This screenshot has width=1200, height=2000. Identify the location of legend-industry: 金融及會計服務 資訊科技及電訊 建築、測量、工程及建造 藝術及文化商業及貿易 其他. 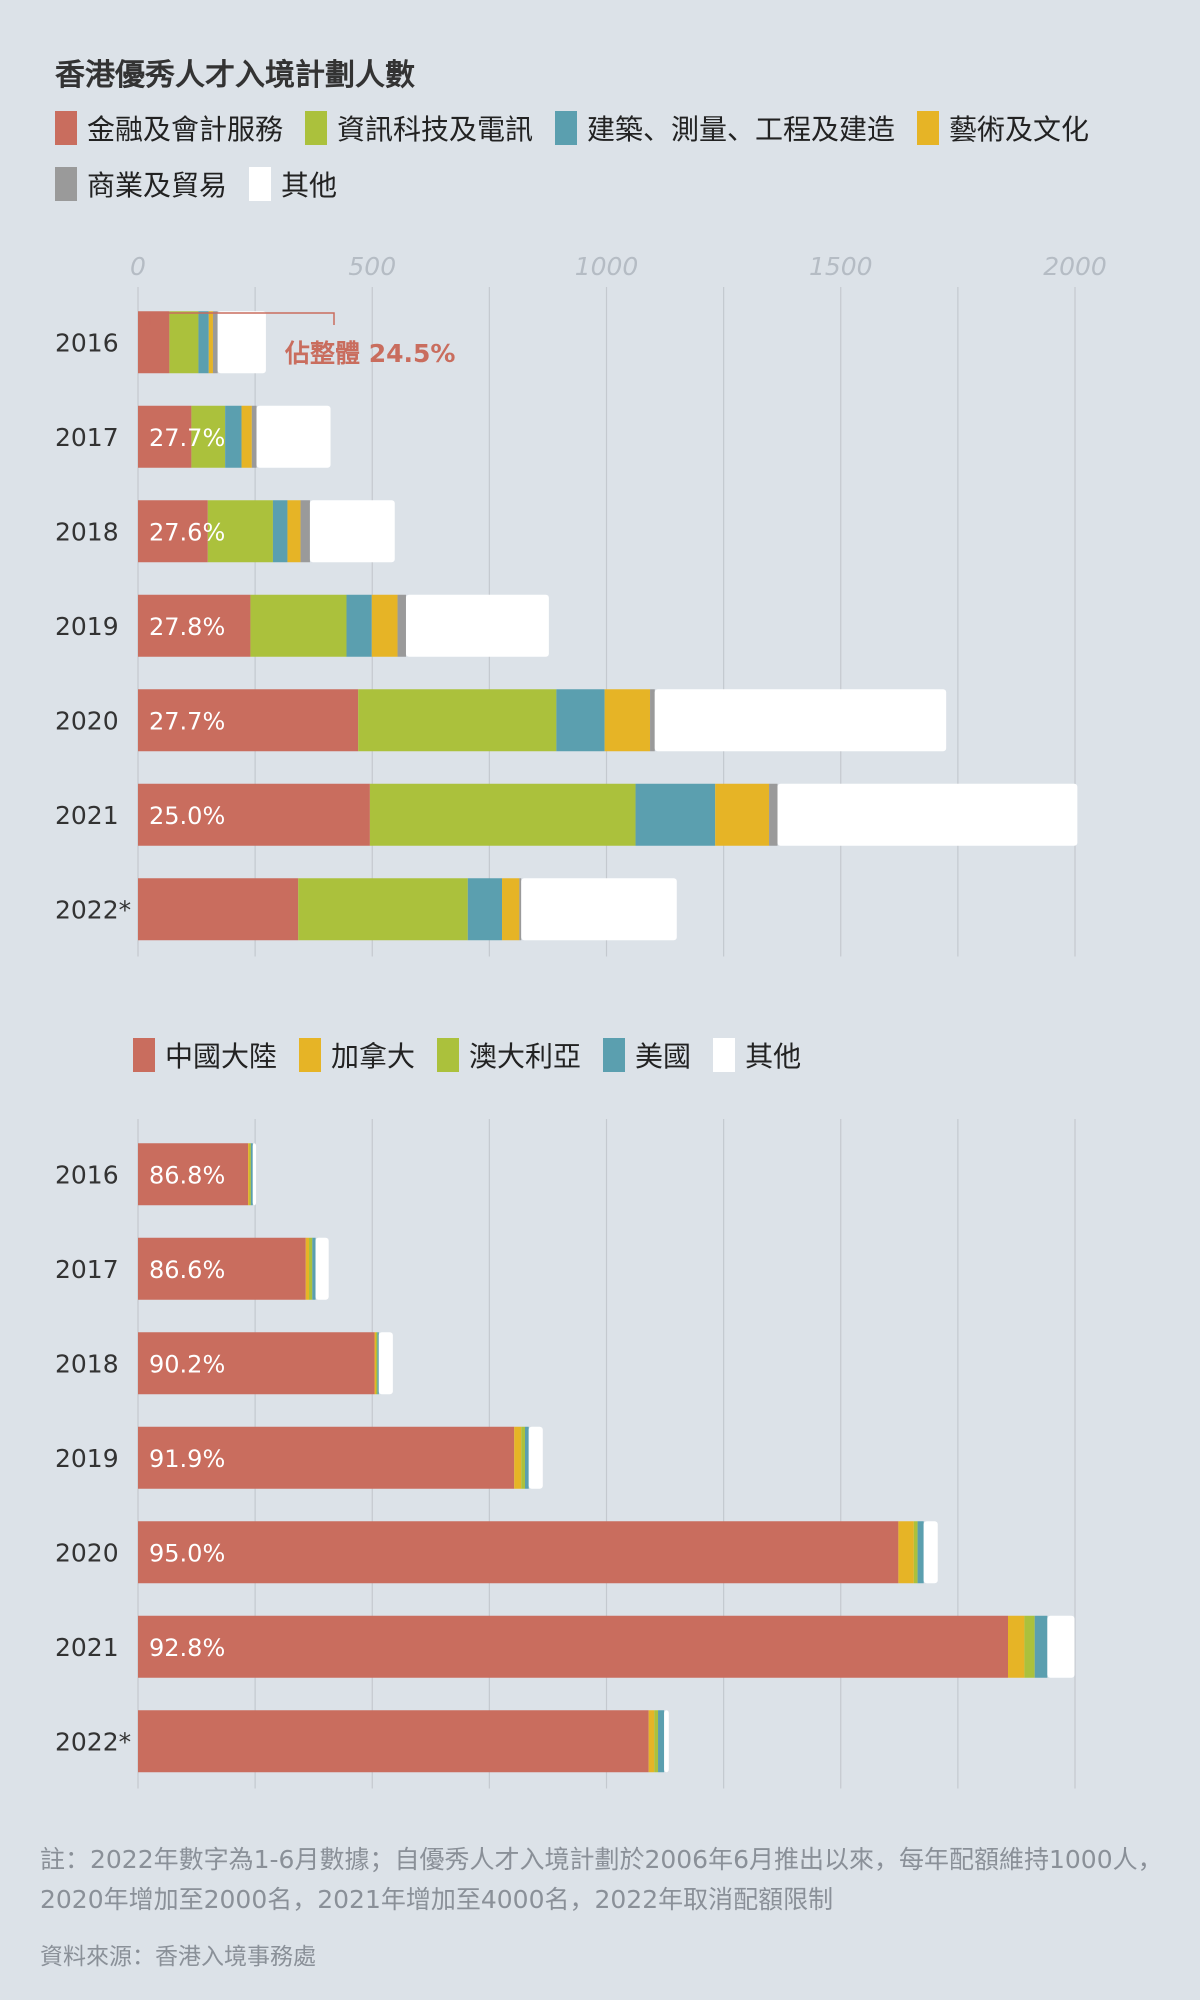
(605, 156).